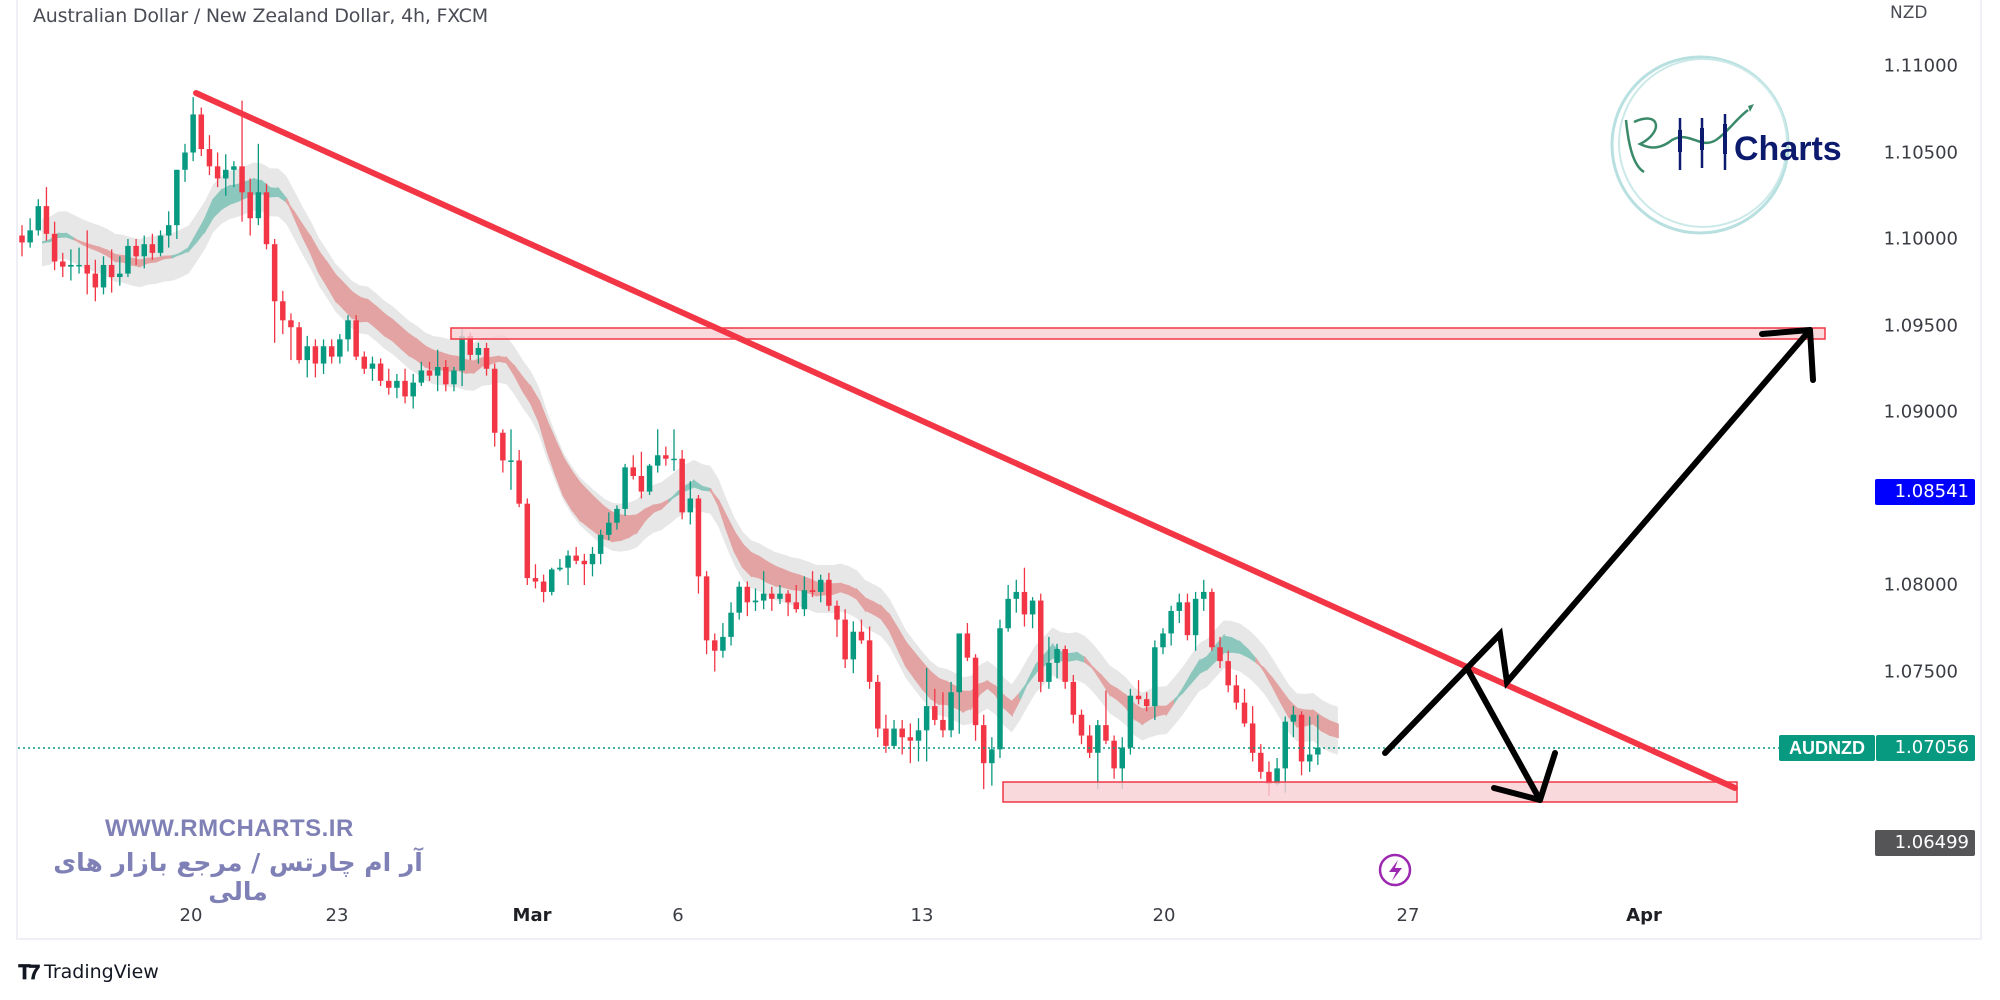 This screenshot has height=1000, width=2000. What do you see at coordinates (1925, 748) in the screenshot?
I see `last-price-badge: 1.07056` at bounding box center [1925, 748].